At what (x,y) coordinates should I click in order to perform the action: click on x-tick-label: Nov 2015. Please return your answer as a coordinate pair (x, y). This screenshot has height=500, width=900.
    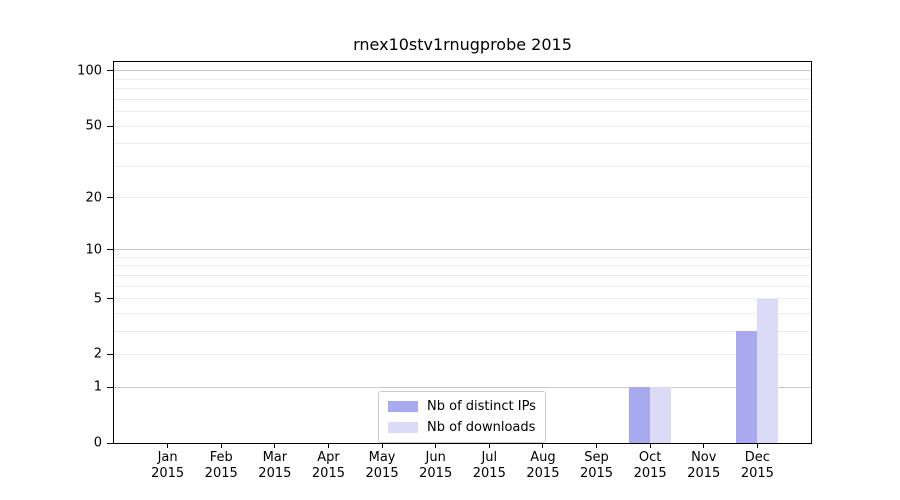
    Looking at the image, I should click on (704, 465).